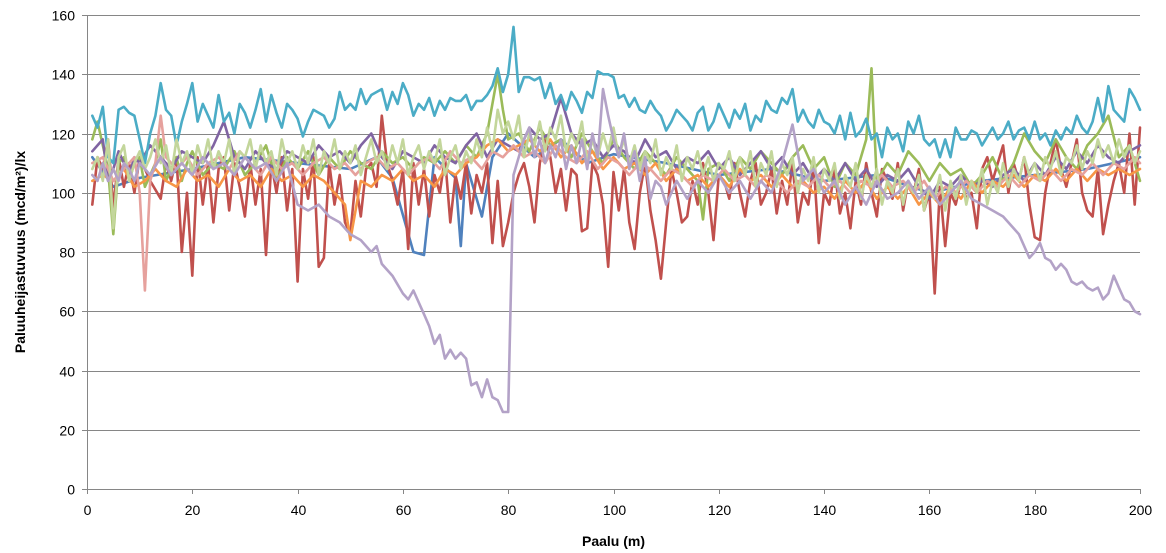  Describe the element at coordinates (1141, 510) in the screenshot. I see `x-tick-label: 200` at that location.